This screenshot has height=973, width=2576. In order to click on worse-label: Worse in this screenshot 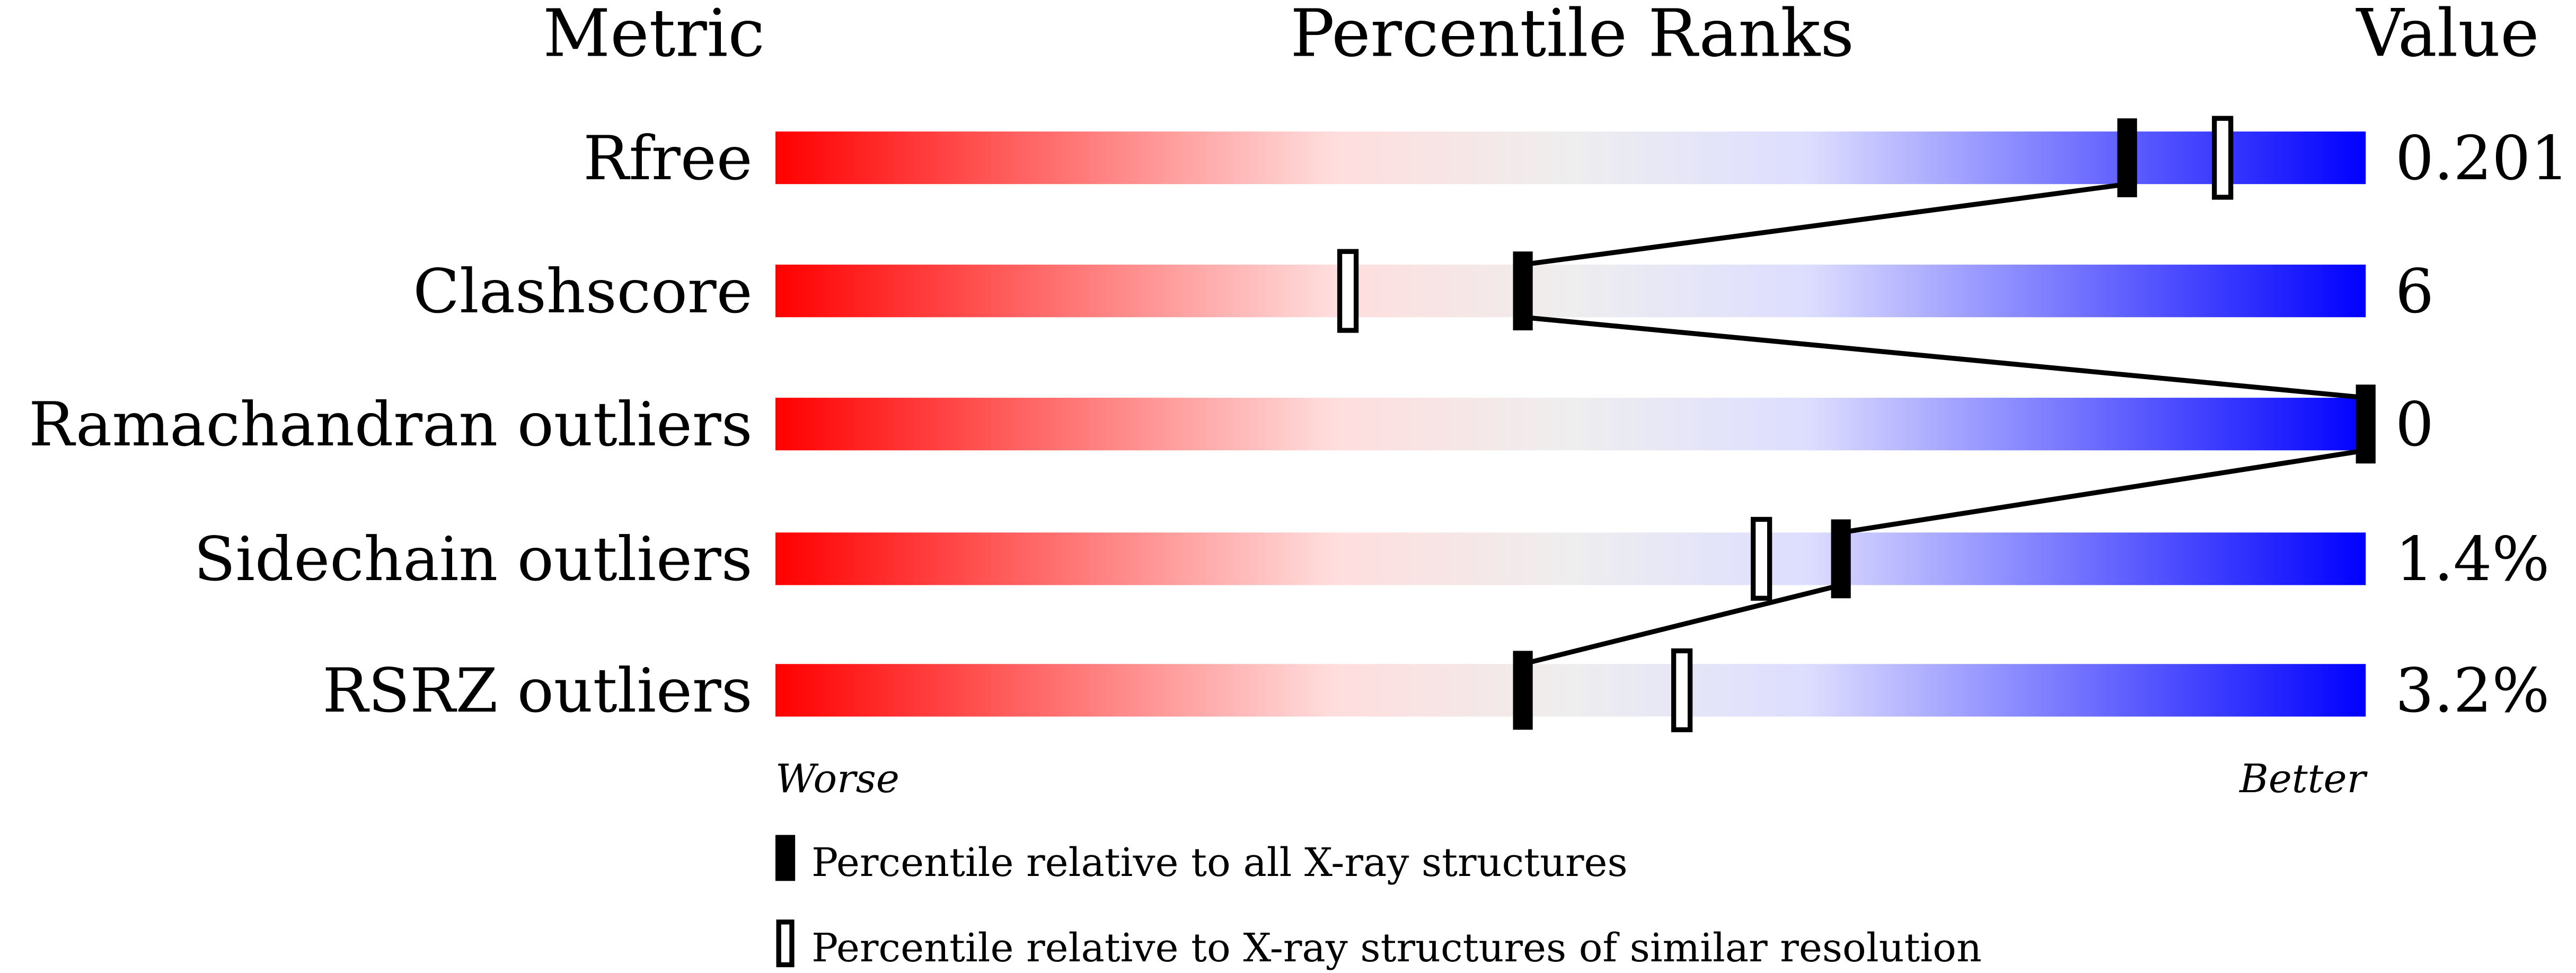, I will do `click(837, 779)`.